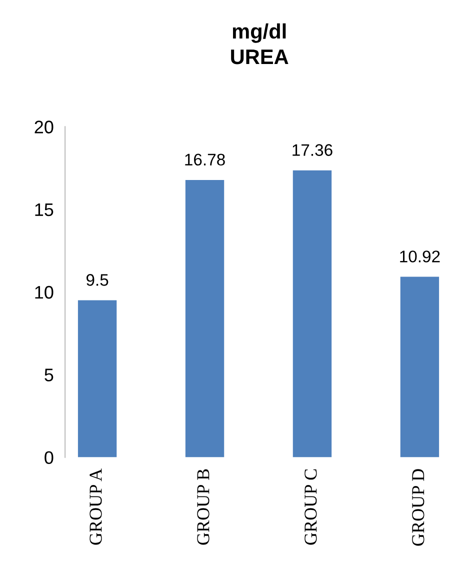 This screenshot has width=455, height=584. I want to click on x-tick-label: GROUP C, so click(310, 507).